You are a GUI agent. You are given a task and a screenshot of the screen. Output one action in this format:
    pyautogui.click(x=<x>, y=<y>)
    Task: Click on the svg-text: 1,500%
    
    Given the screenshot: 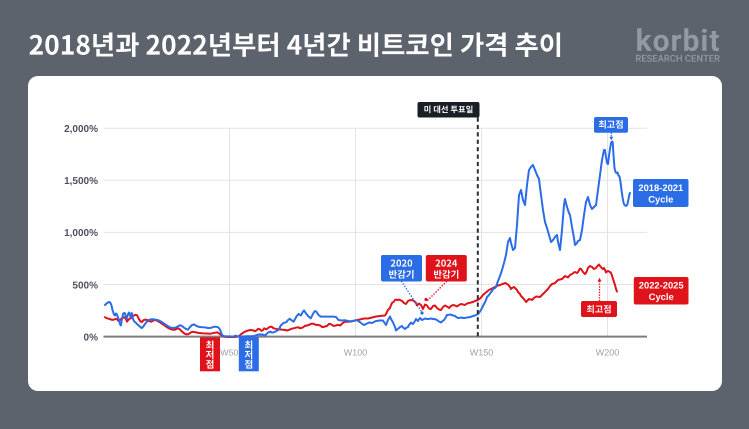 What is the action you would take?
    pyautogui.click(x=81, y=181)
    